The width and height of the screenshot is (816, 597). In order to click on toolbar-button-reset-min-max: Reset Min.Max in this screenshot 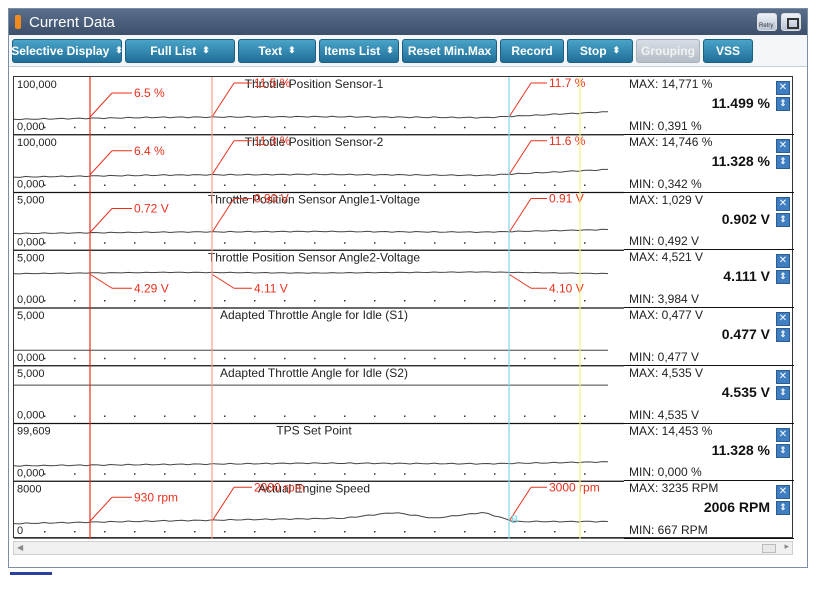, I will do `click(449, 50)`.